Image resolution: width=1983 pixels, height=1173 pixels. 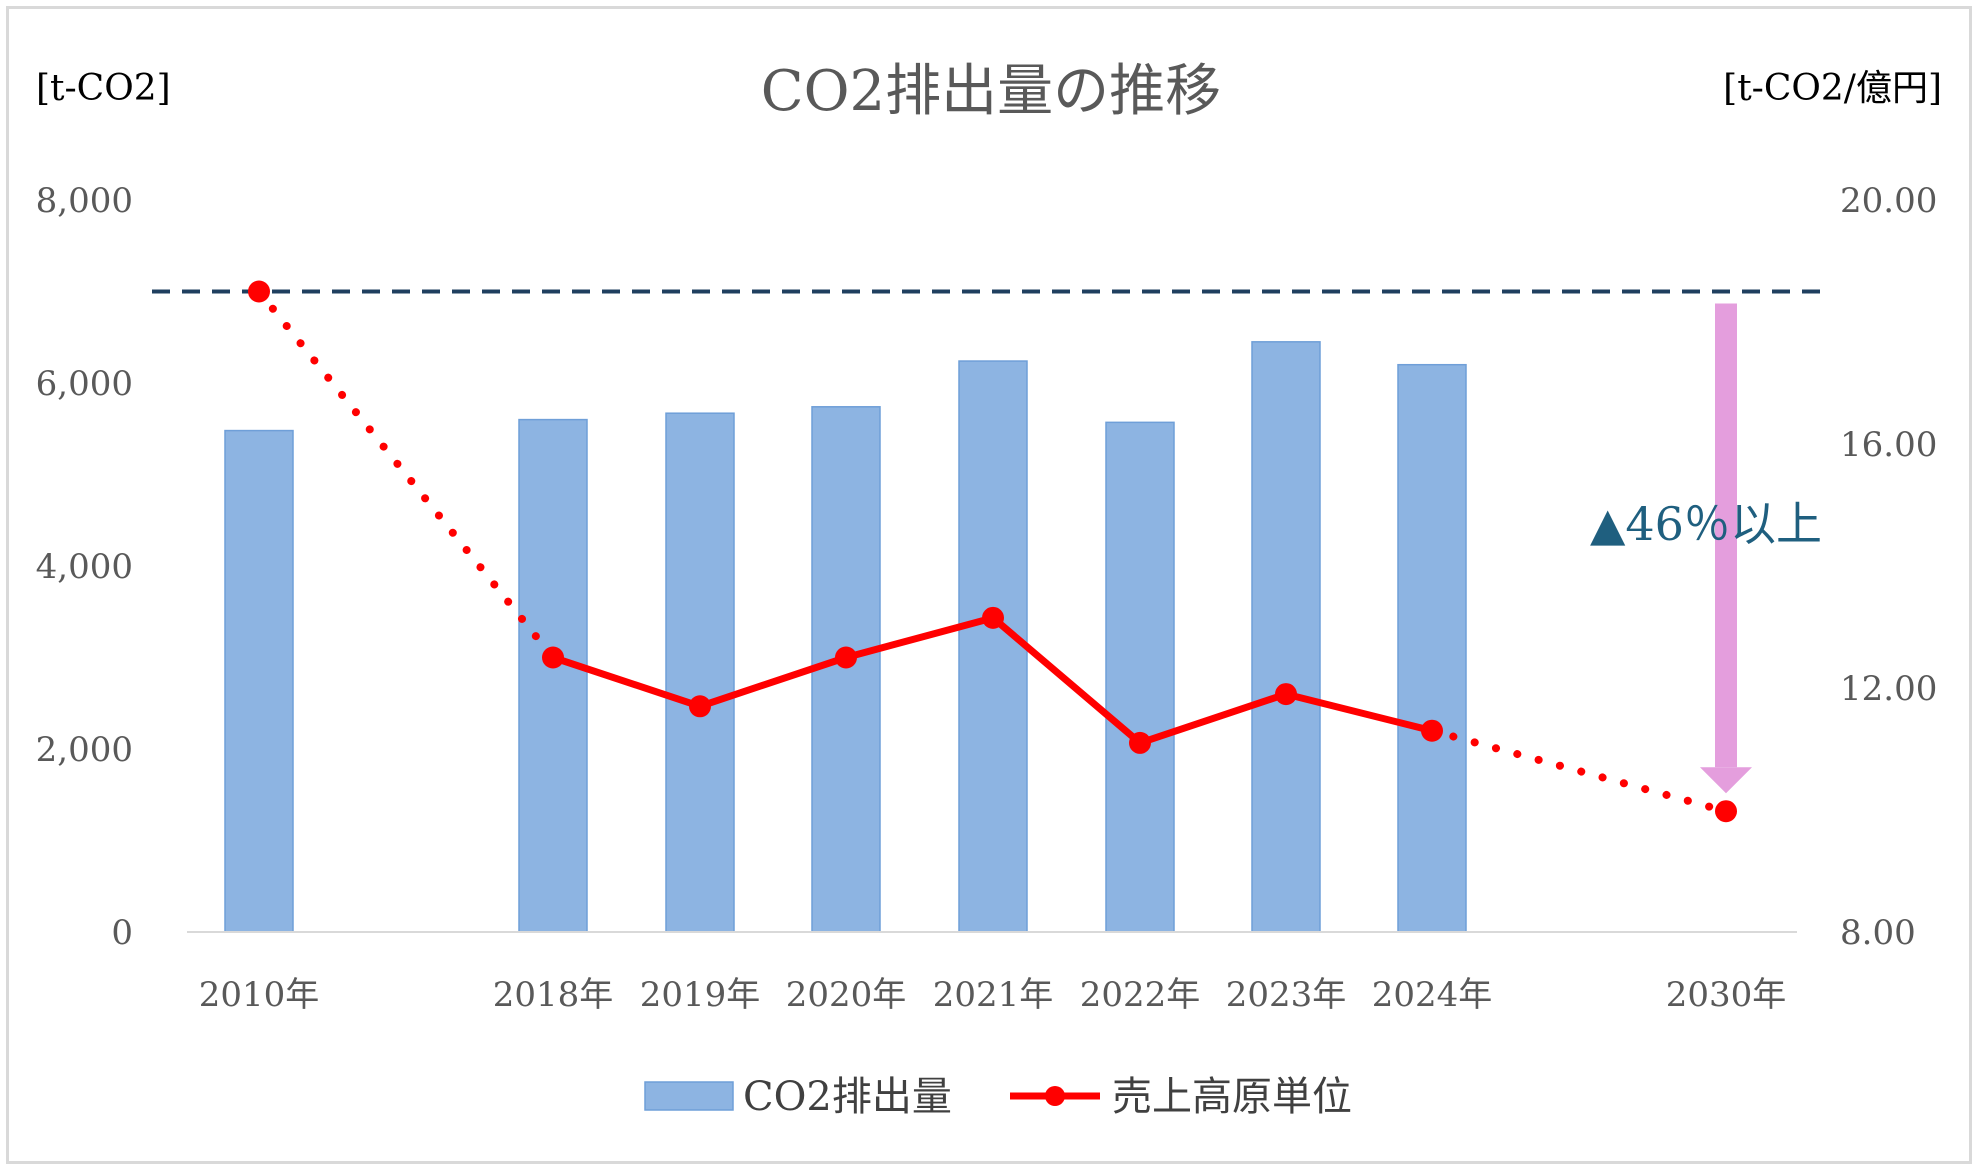 I want to click on legend-label-intensity: 売上高原単位, so click(x=1232, y=1097).